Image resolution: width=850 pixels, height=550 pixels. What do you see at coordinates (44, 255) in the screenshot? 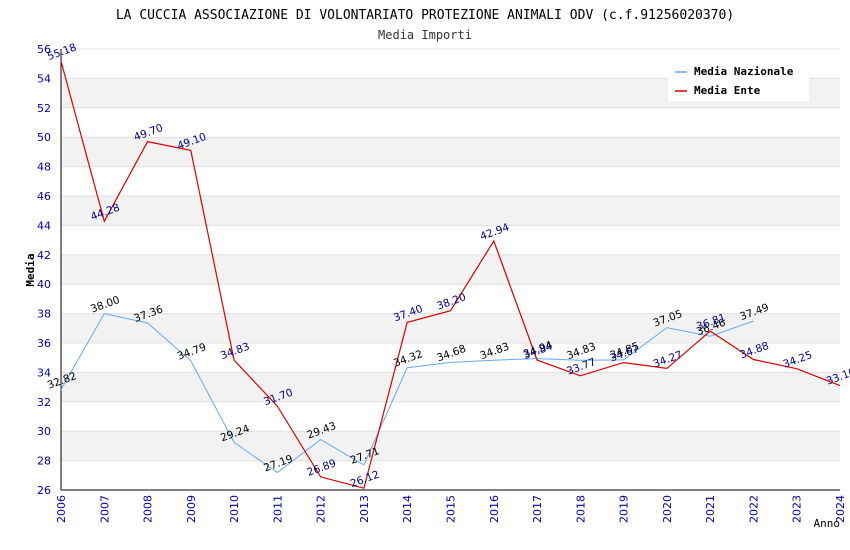
I see `y-tick-label: 42` at bounding box center [44, 255].